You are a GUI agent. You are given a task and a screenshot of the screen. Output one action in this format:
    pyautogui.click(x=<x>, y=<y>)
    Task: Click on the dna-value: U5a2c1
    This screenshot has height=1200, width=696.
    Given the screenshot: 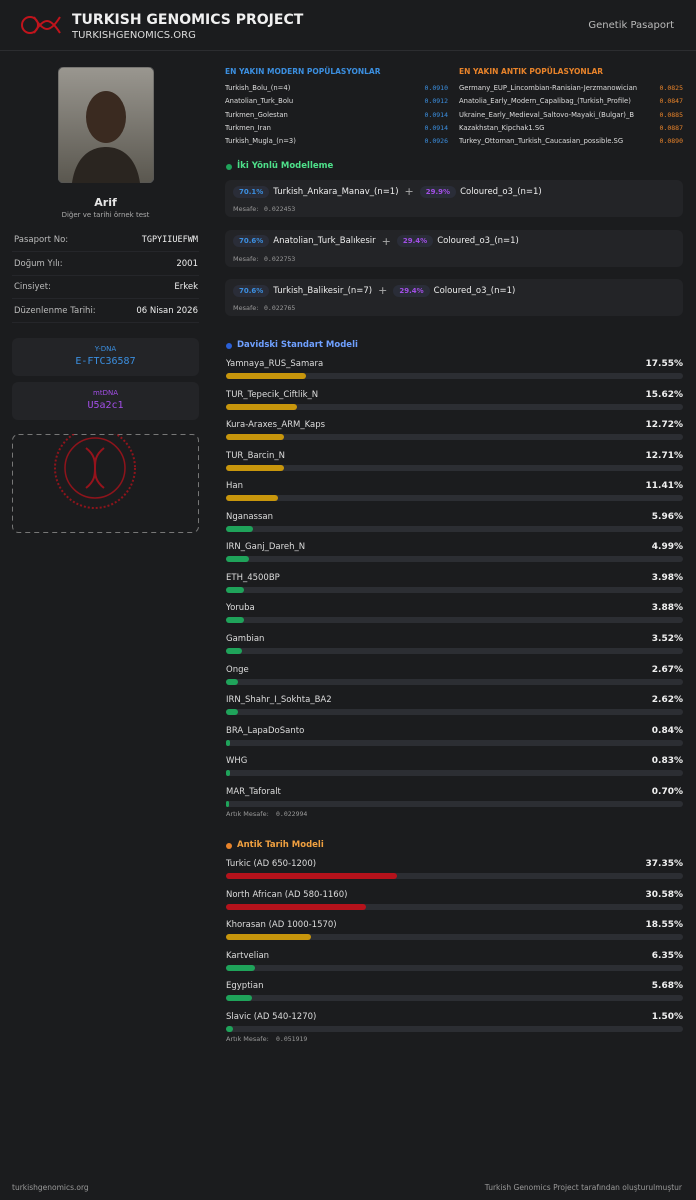 What is the action you would take?
    pyautogui.click(x=105, y=405)
    